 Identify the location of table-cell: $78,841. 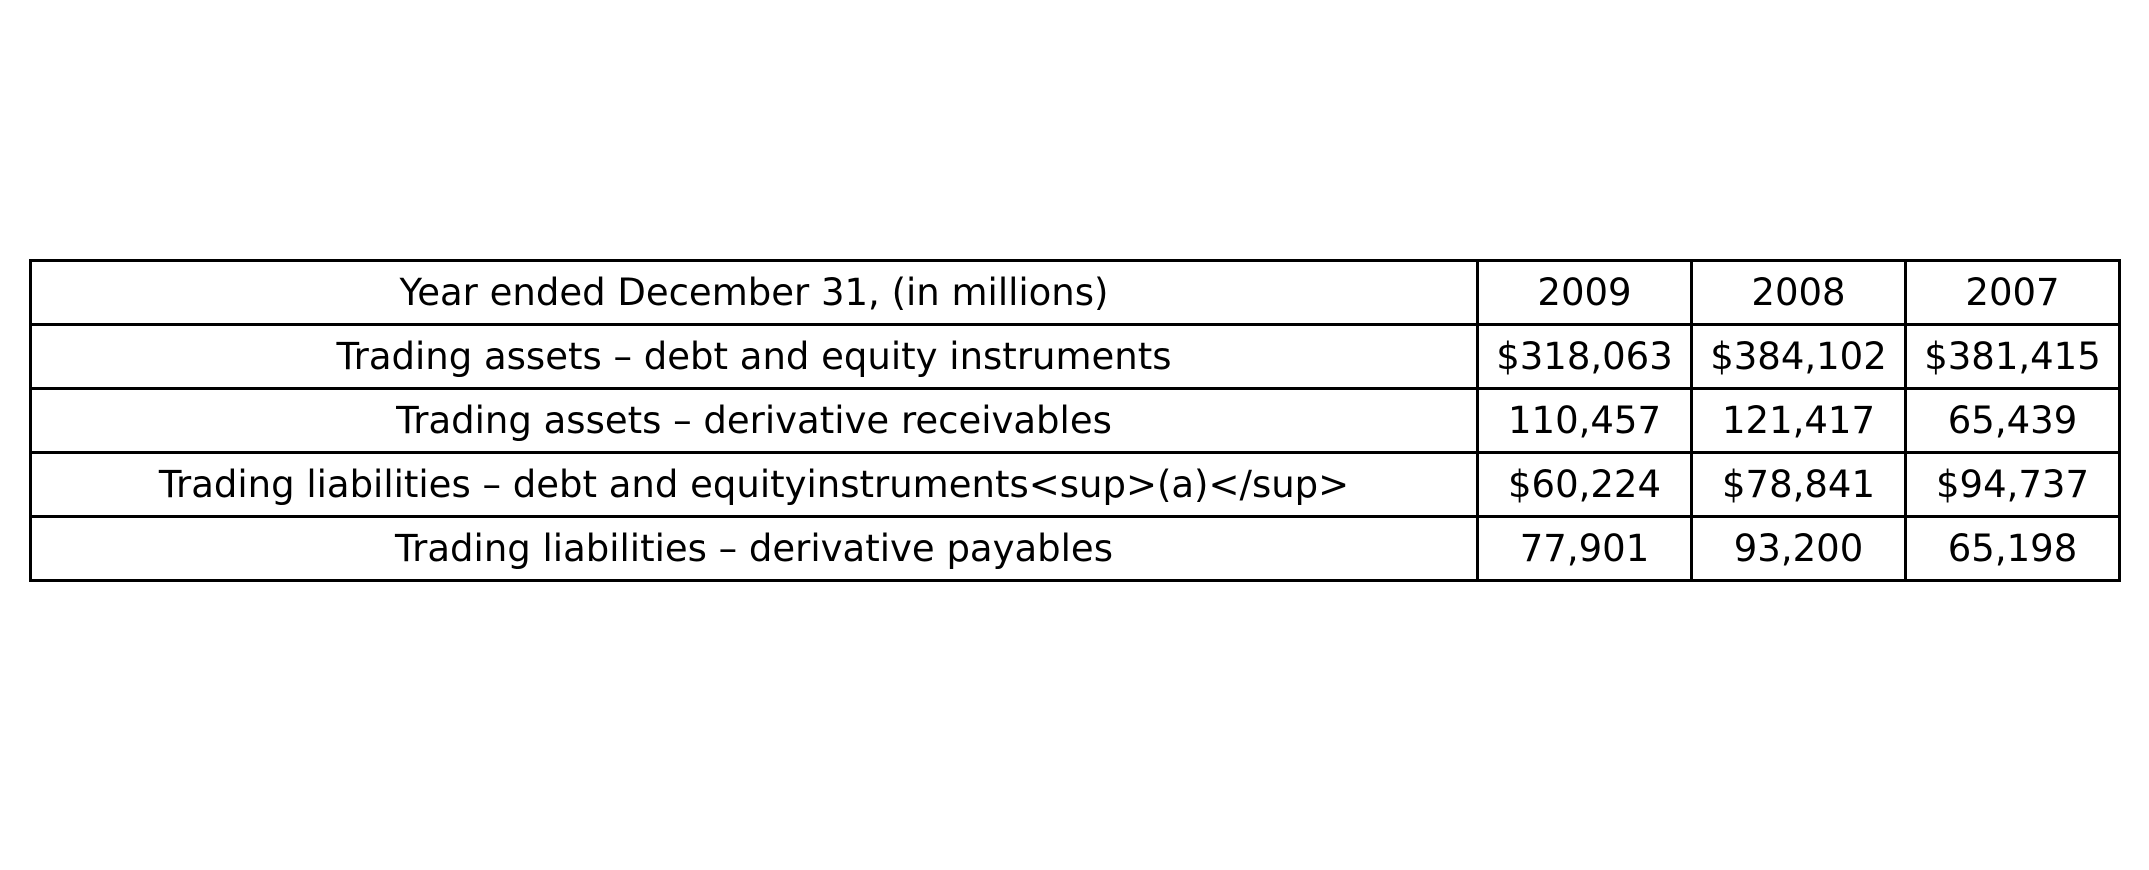
(1798, 484).